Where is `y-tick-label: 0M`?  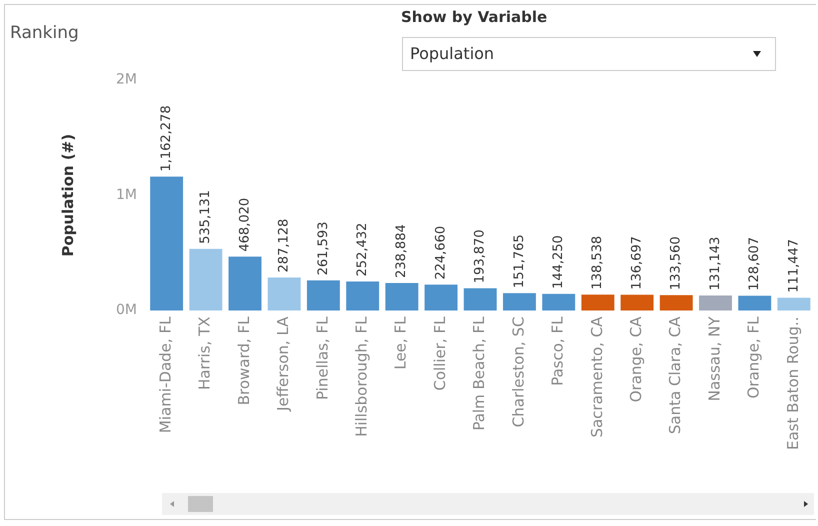 y-tick-label: 0M is located at coordinates (126, 310).